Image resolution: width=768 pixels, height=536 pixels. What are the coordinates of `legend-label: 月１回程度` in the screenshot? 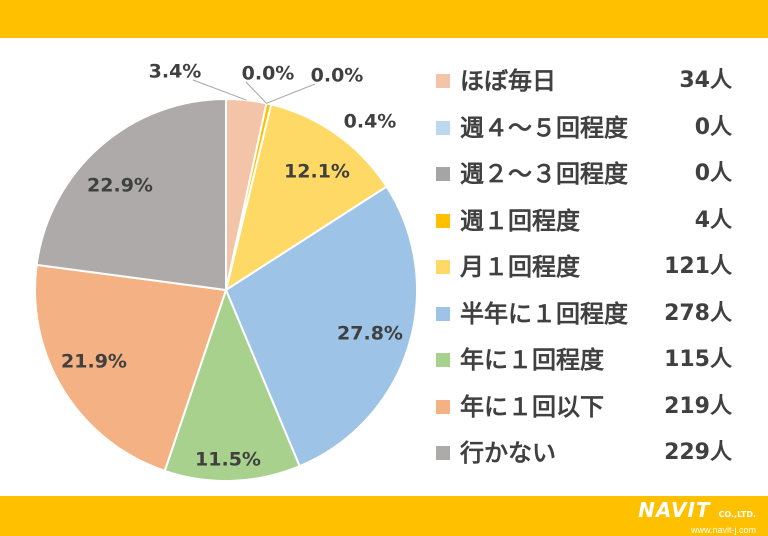 It's located at (520, 267).